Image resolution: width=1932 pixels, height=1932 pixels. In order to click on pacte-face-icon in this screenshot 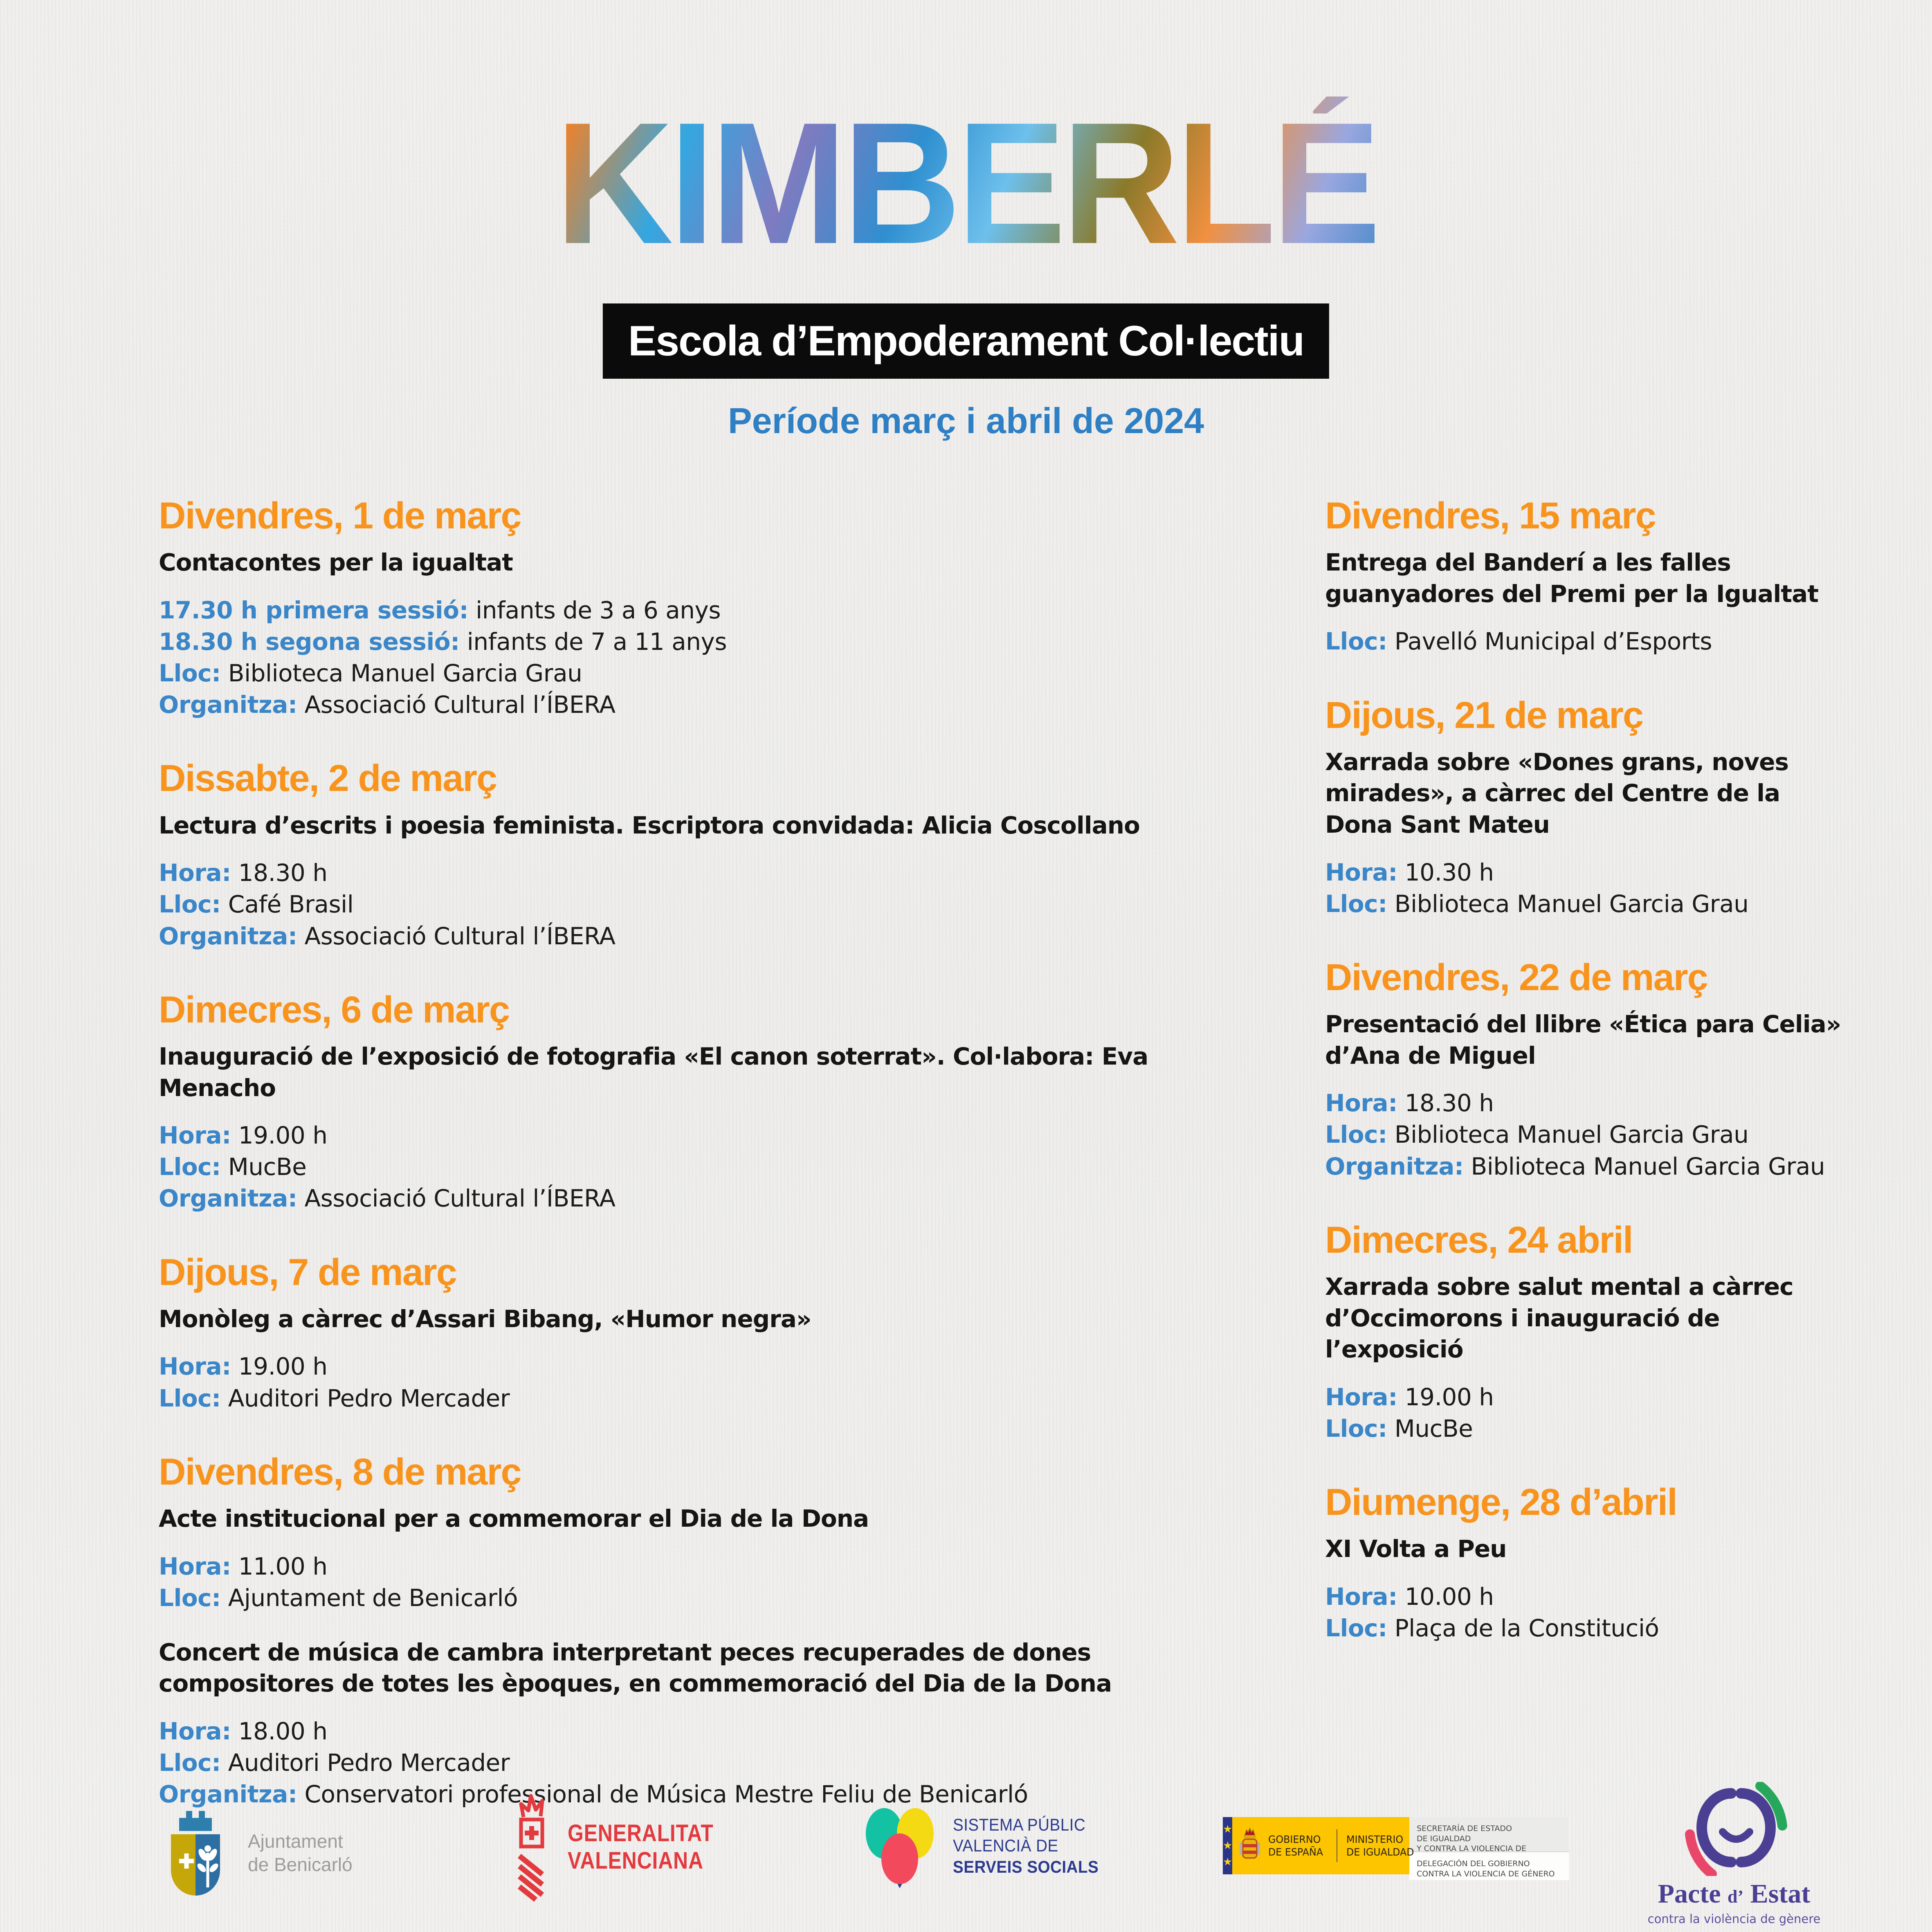, I will do `click(1736, 1829)`.